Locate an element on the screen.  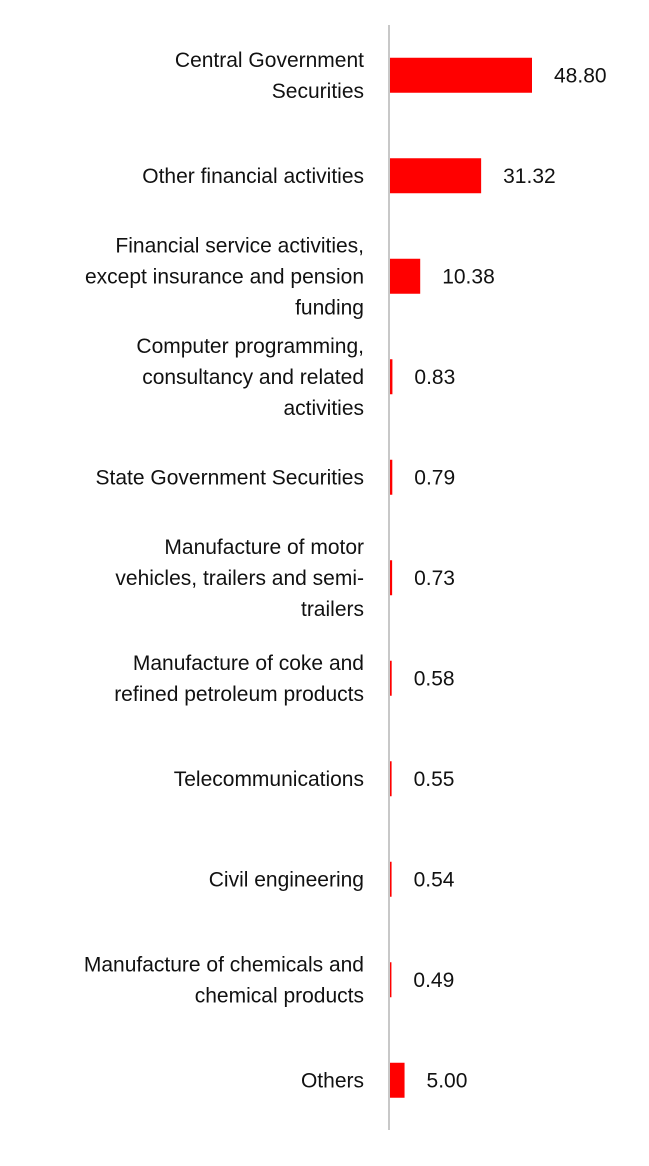
category-label-line: State Government Securities is located at coordinates (230, 477).